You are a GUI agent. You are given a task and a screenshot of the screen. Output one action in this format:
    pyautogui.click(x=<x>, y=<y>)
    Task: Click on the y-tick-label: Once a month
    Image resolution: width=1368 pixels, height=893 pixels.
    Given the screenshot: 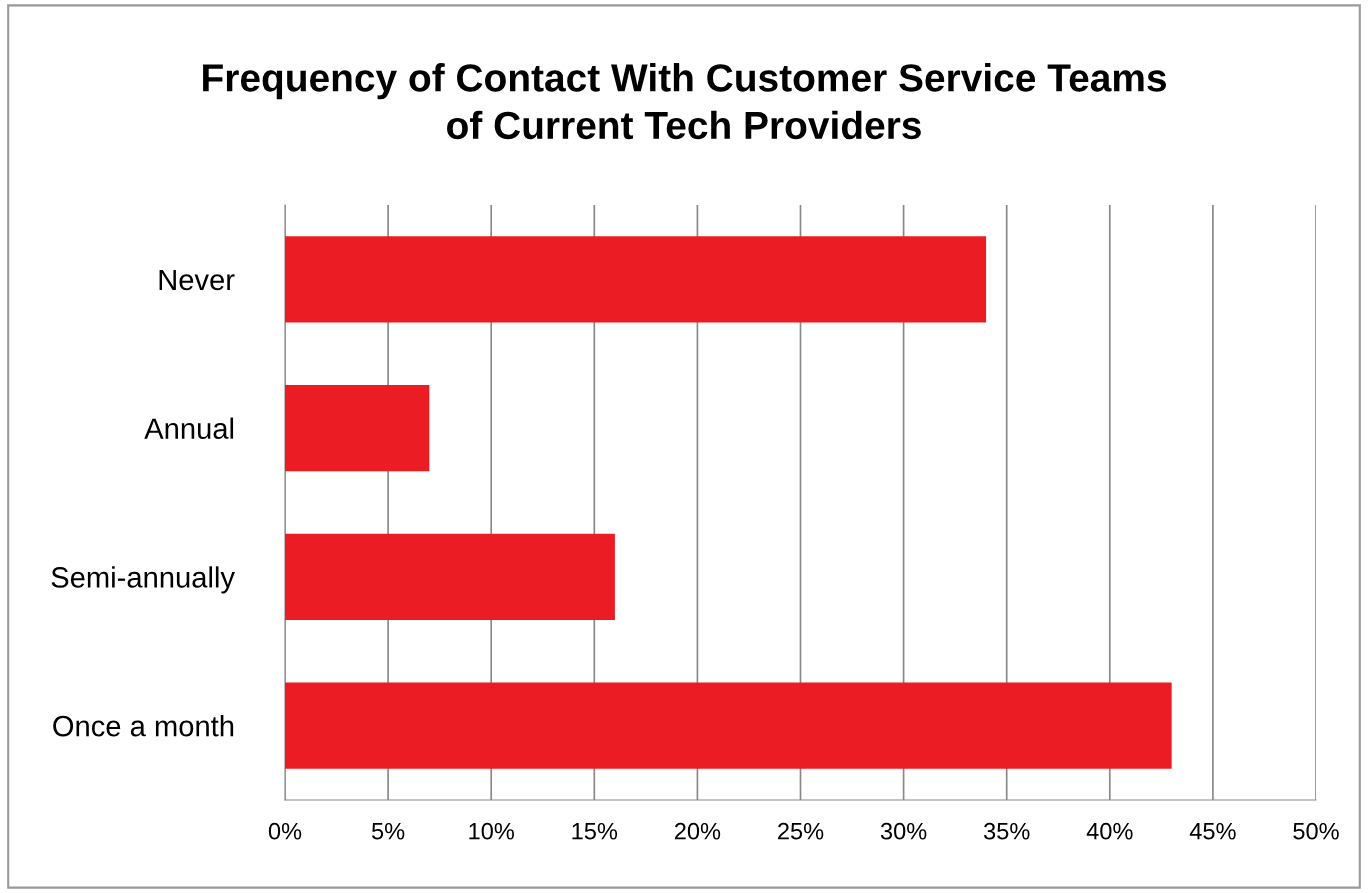 What is the action you would take?
    pyautogui.click(x=143, y=726)
    